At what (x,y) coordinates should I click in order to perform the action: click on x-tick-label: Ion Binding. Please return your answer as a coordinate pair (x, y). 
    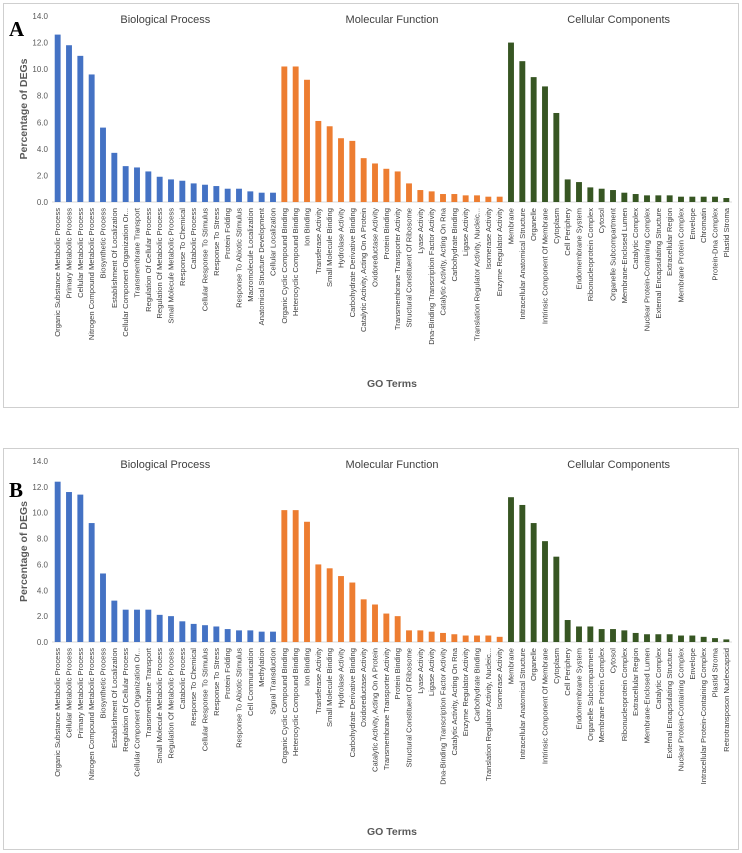
    Looking at the image, I should click on (307, 227).